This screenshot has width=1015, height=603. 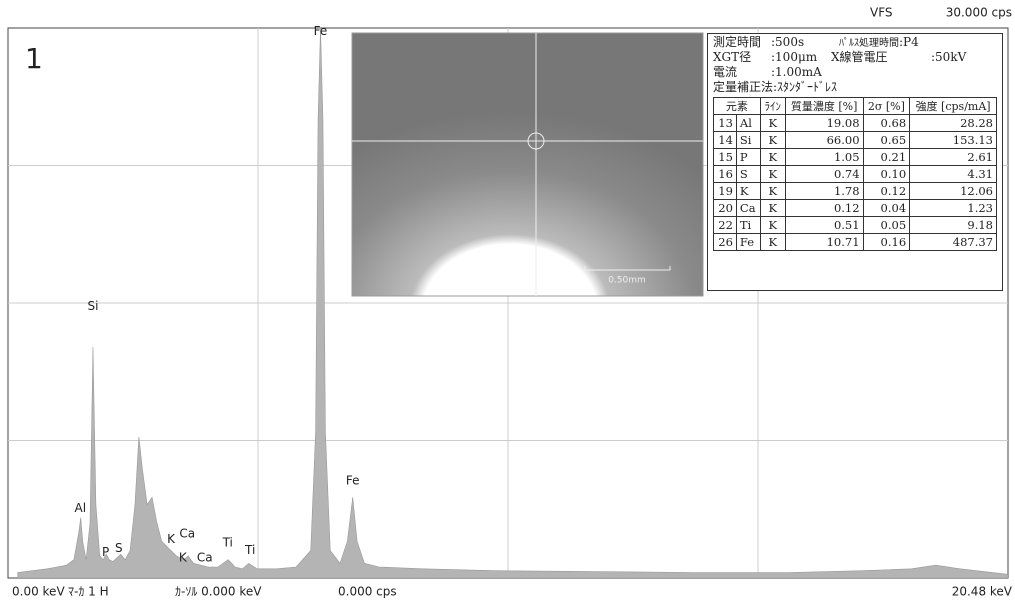 I want to click on table-cell: 2.61, so click(x=953, y=157).